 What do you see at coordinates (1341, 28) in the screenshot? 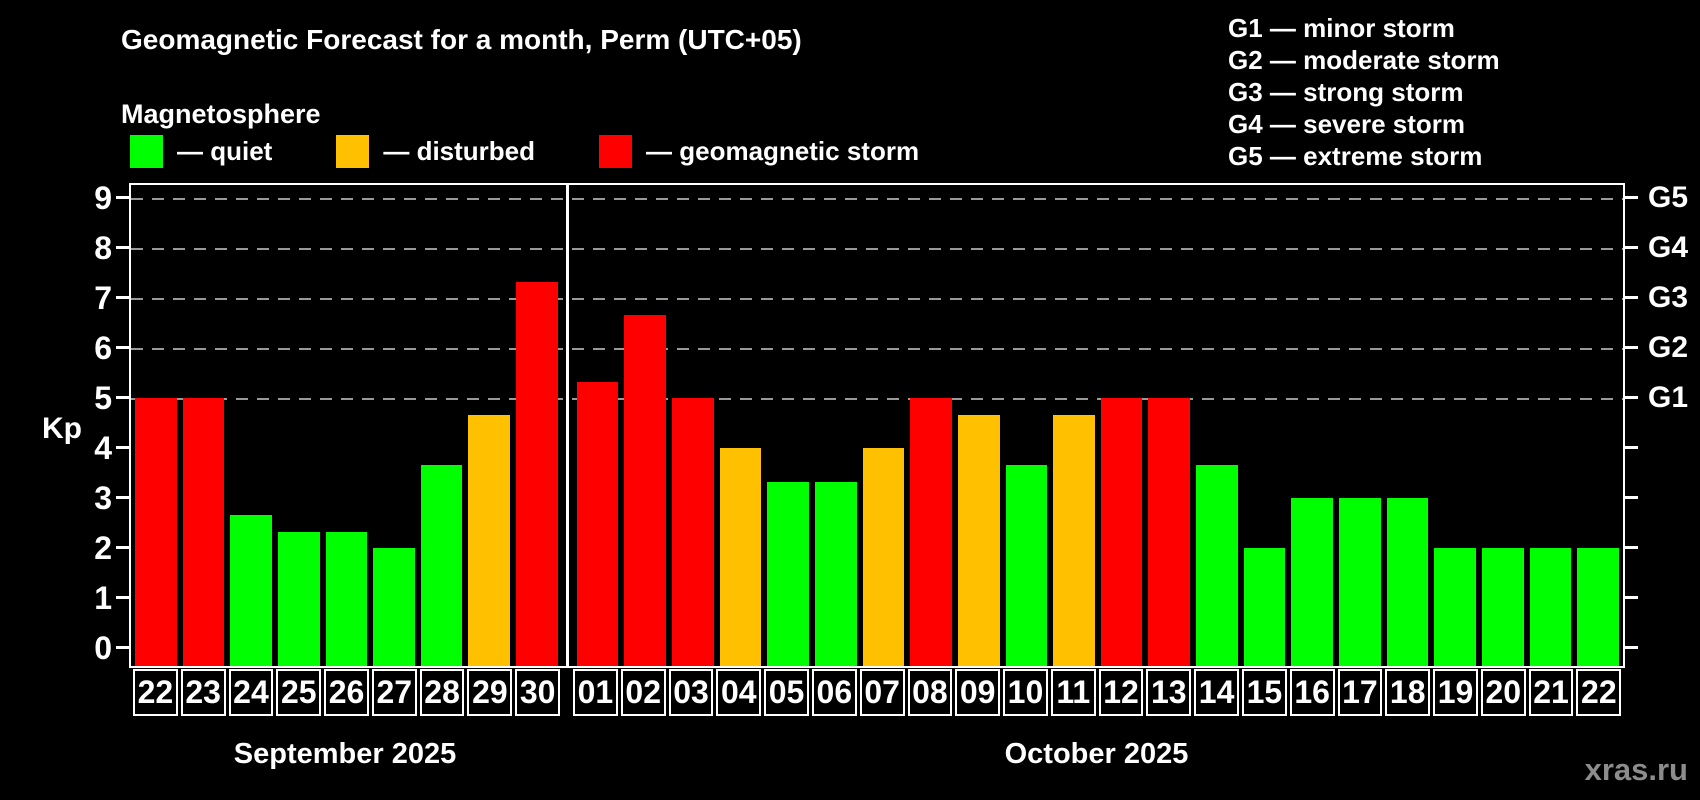
I see `storm-scale-line-g1: G1 — minor storm` at bounding box center [1341, 28].